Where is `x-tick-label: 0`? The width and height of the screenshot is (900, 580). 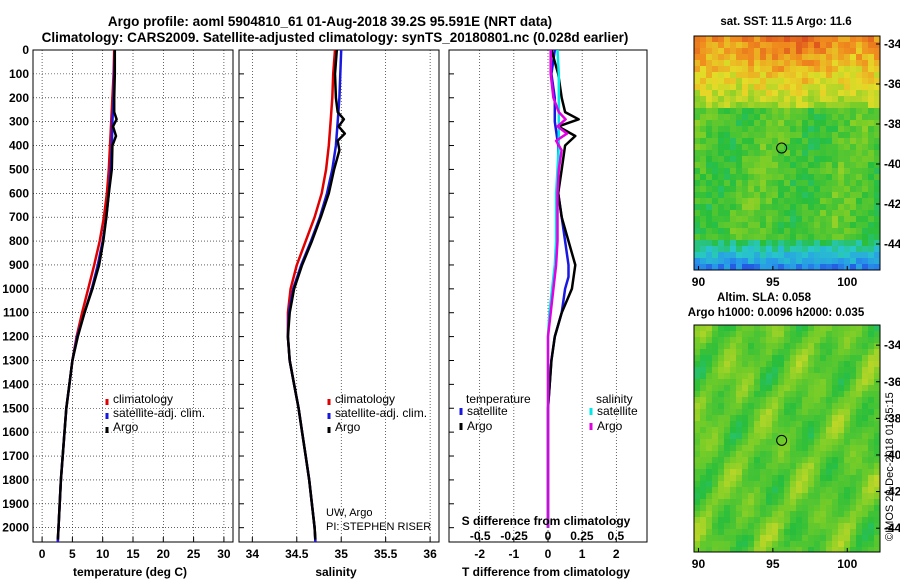 x-tick-label: 0 is located at coordinates (42, 554).